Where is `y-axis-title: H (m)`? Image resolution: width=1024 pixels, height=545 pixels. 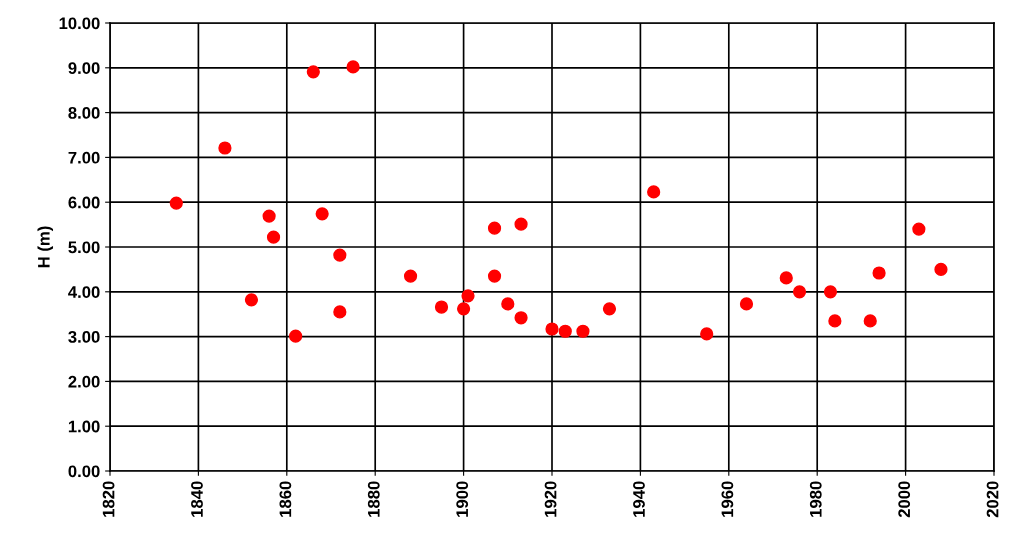
y-axis-title: H (m) is located at coordinates (45, 247).